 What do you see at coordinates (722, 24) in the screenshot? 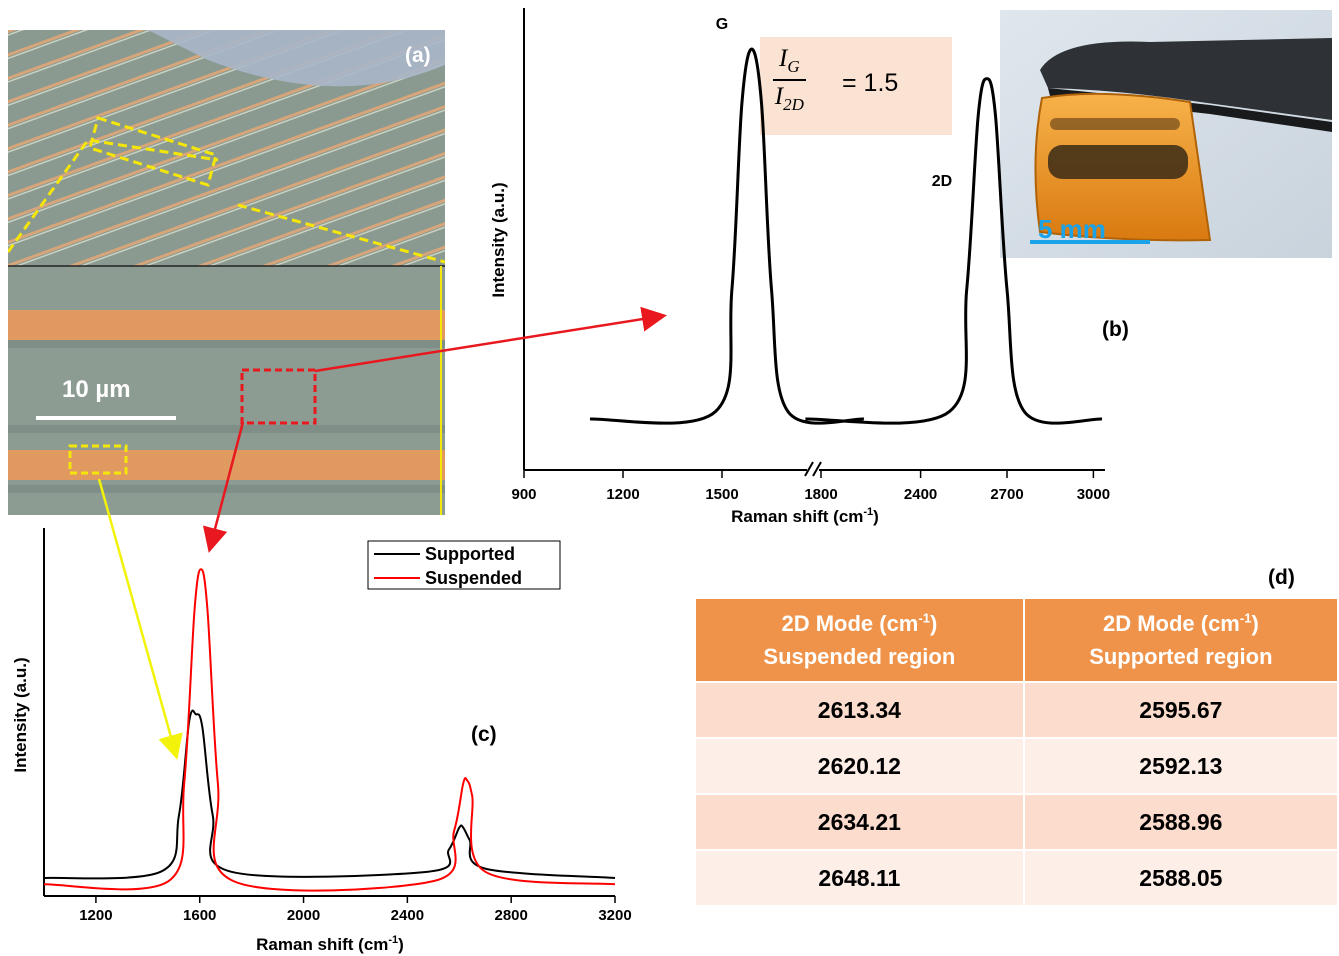
I see `peak-label-g: G` at bounding box center [722, 24].